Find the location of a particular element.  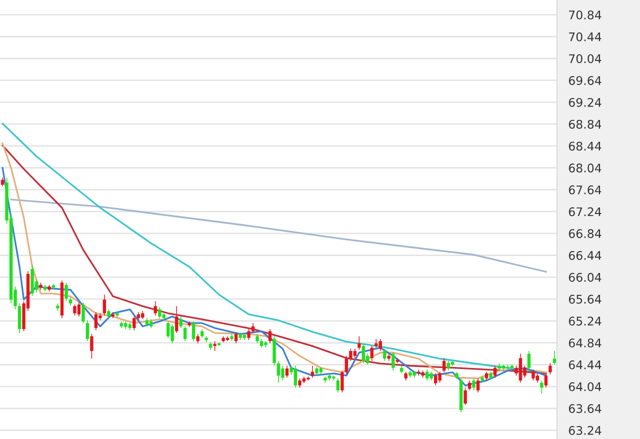

y-tick-label: 65.24 is located at coordinates (585, 321).